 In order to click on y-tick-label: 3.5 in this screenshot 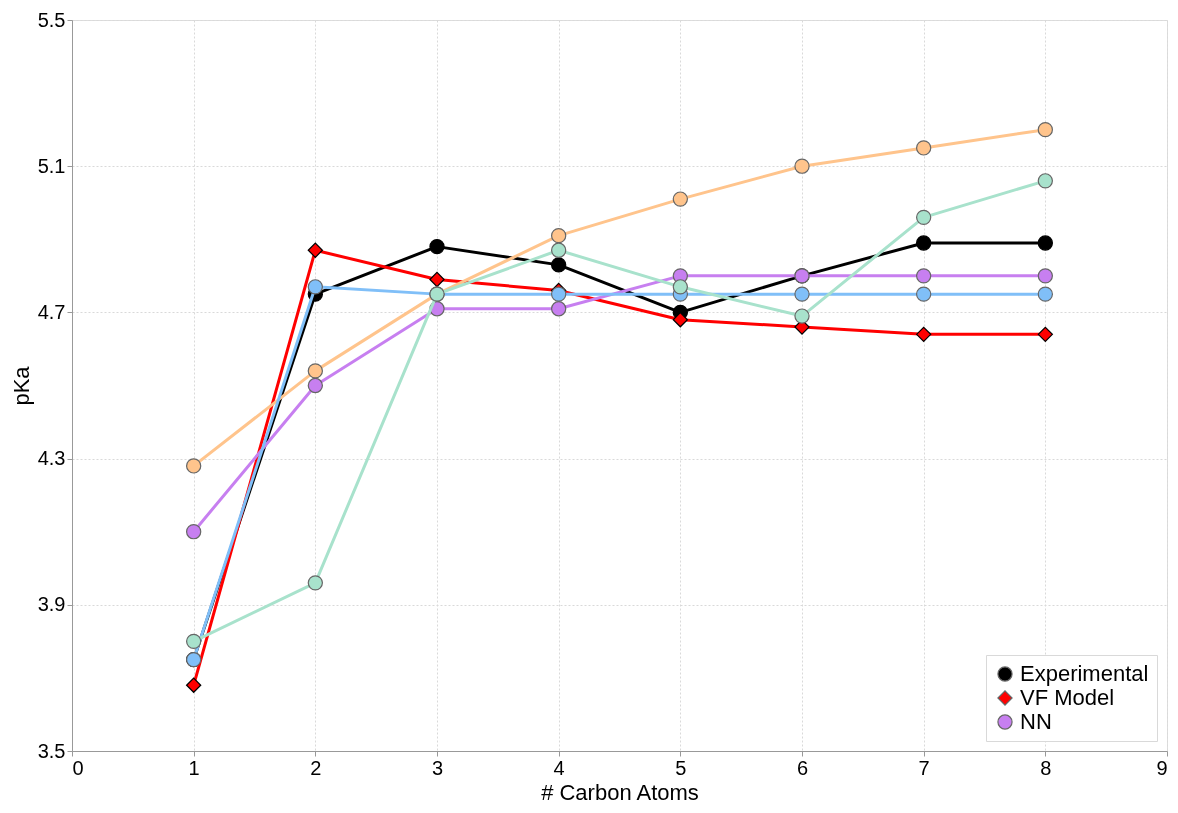, I will do `click(51, 750)`.